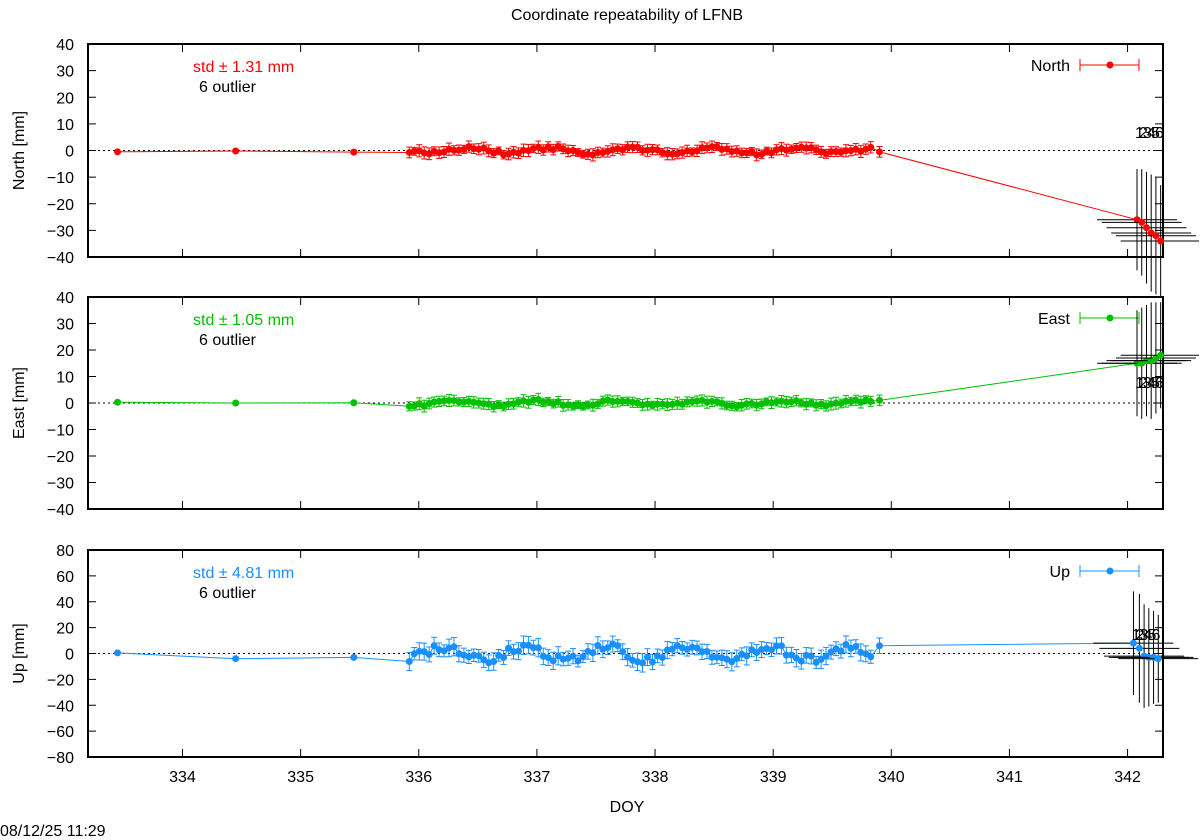  I want to click on x-tick-label: 341, so click(1009, 777).